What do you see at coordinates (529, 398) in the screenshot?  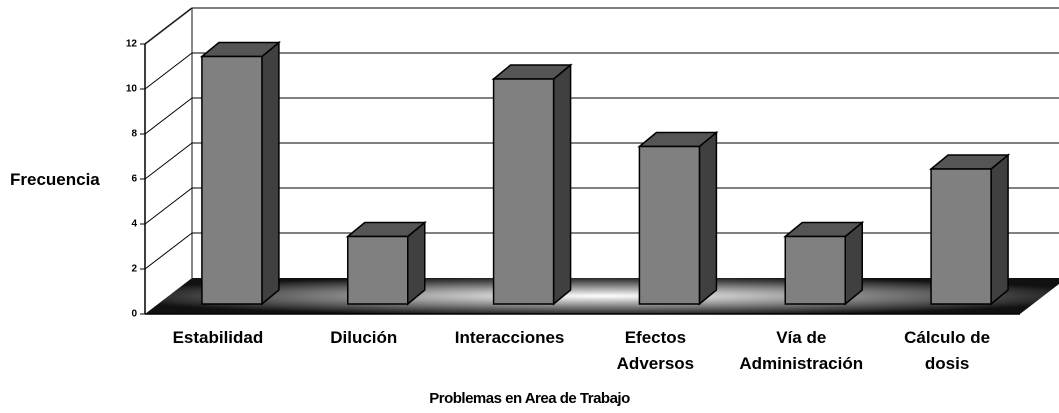 I see `x-axis-title: Problemas en Area de Trabajo` at bounding box center [529, 398].